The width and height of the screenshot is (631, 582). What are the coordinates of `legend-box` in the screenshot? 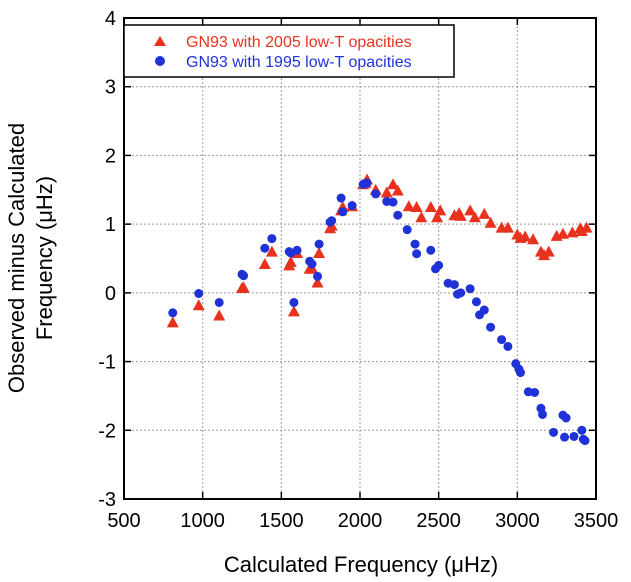 It's located at (289, 51).